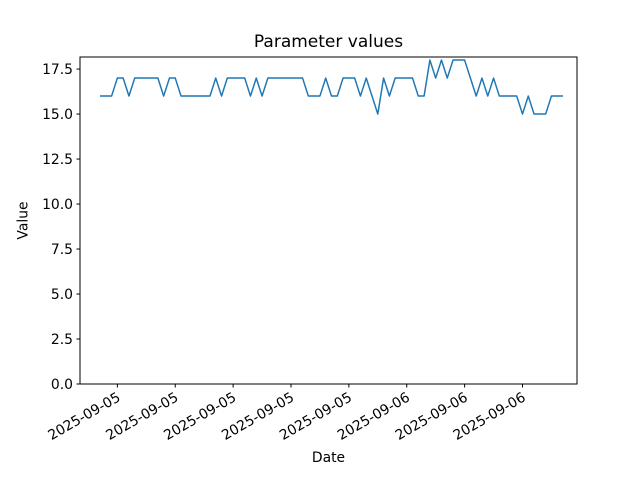 The height and width of the screenshot is (480, 640). I want to click on y-axis-label: Value, so click(24, 220).